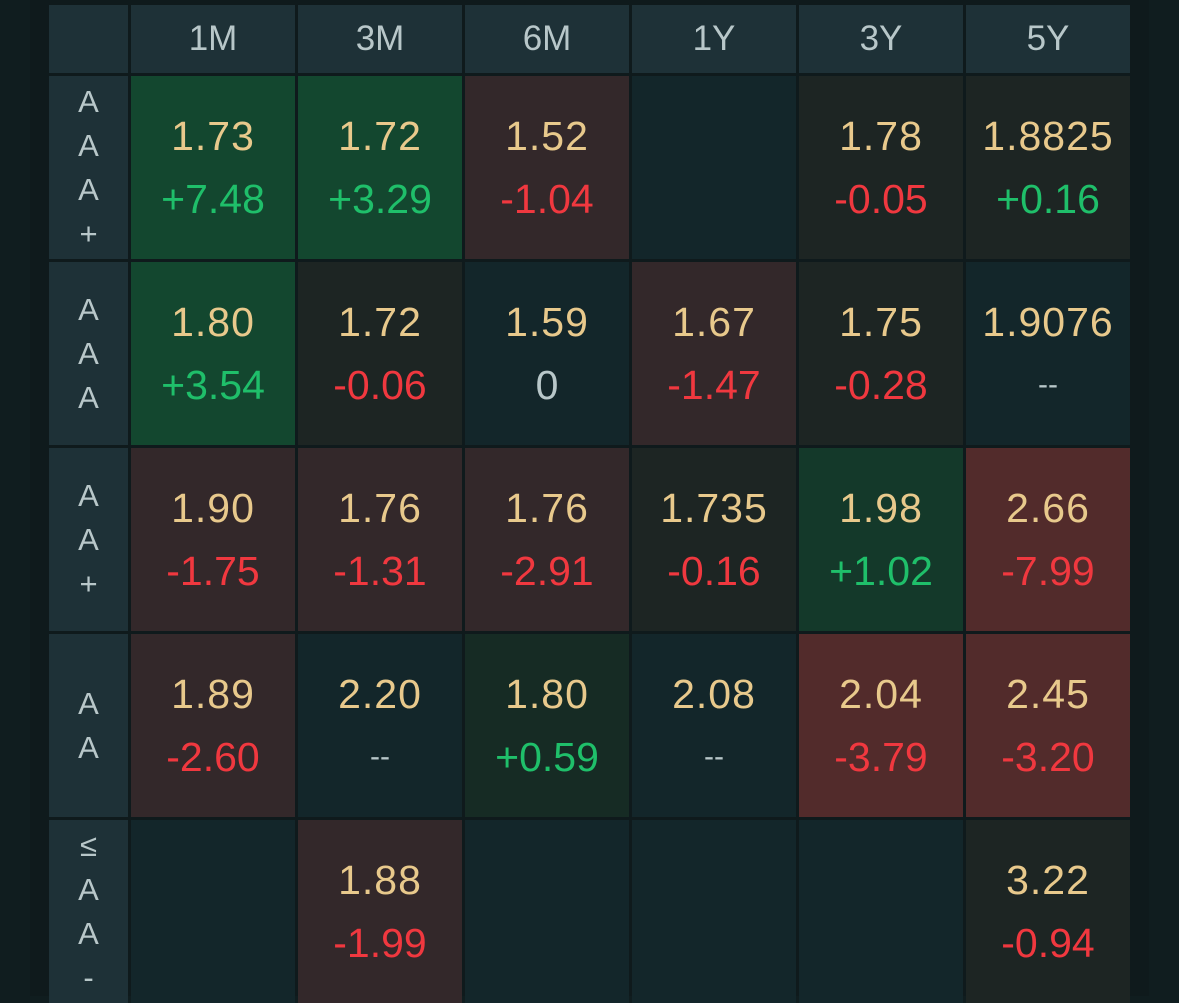 The height and width of the screenshot is (1003, 1179). I want to click on yield-change: -0.28, so click(881, 385).